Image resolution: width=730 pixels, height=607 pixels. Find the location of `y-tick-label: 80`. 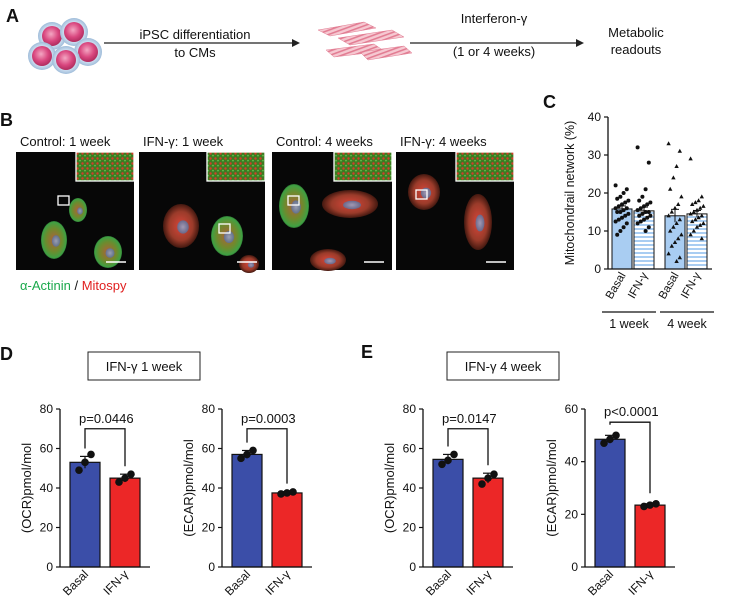

y-tick-label: 80 is located at coordinates (410, 409).